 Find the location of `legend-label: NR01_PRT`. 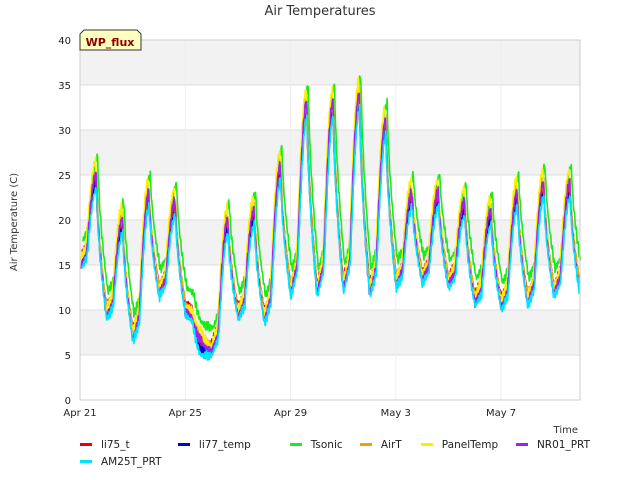

legend-label: NR01_PRT is located at coordinates (563, 444).